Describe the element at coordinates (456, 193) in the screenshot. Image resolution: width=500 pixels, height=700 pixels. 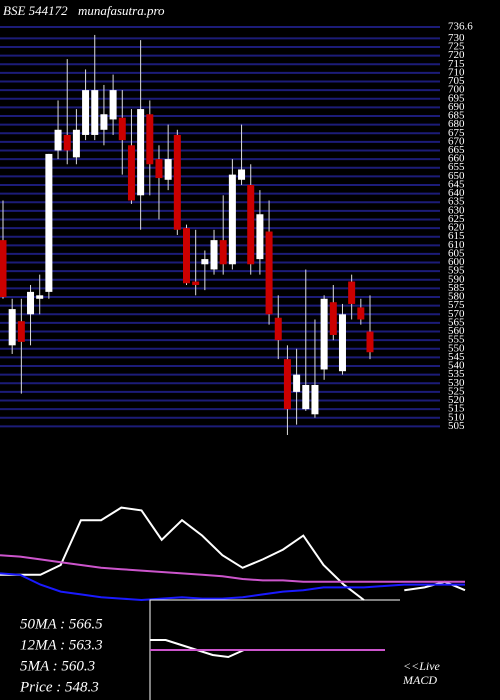
I see `y-tick-label: 640` at that location.